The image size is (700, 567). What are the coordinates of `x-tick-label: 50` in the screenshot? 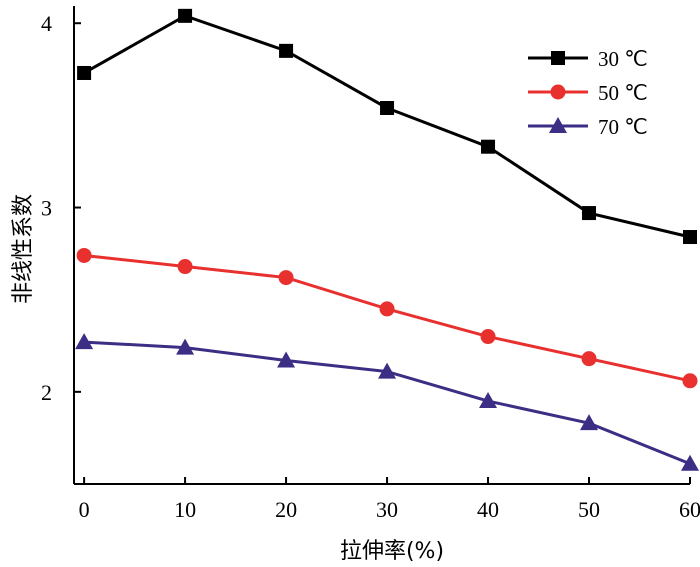 It's located at (589, 509).